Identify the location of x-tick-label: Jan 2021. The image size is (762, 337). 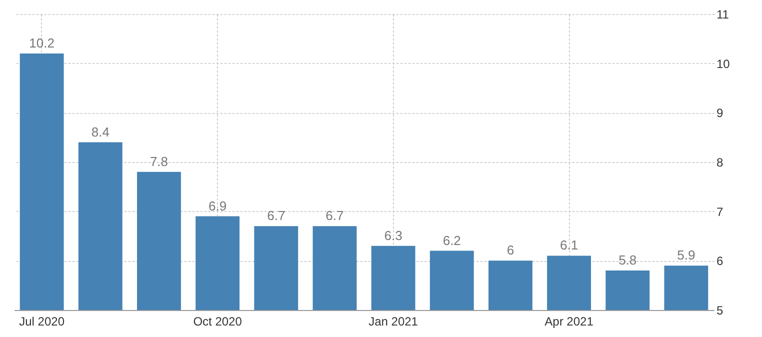
(393, 321).